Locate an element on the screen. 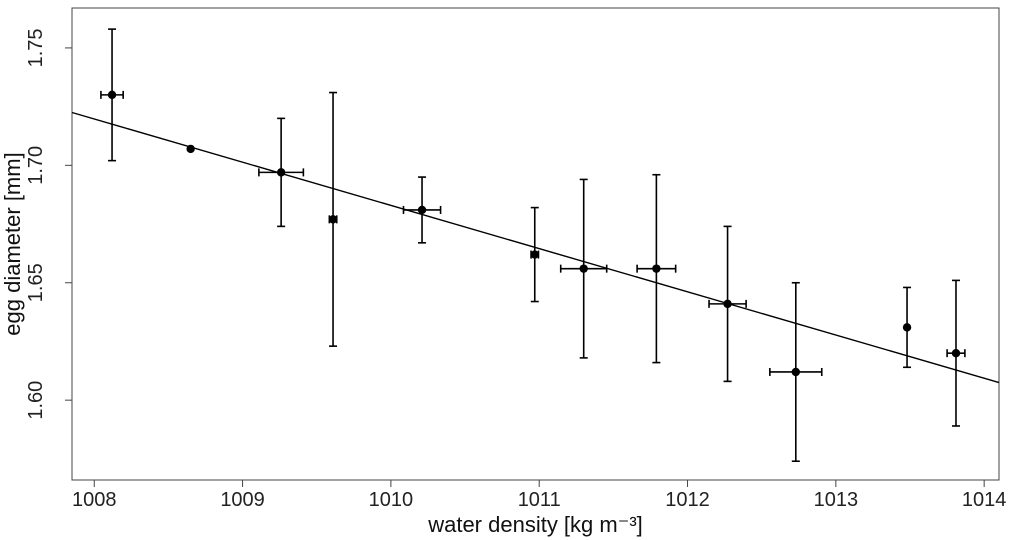 This screenshot has width=1017, height=540. y-tick-label: 1.70 is located at coordinates (36, 165).